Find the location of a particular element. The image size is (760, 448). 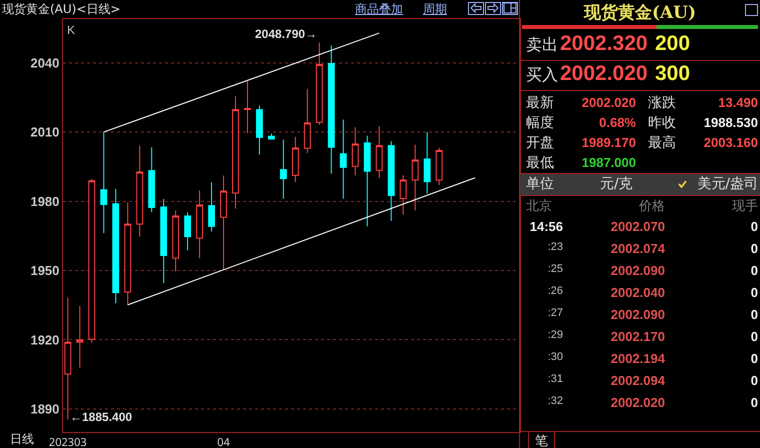

text: 2003.160 is located at coordinates (731, 142).